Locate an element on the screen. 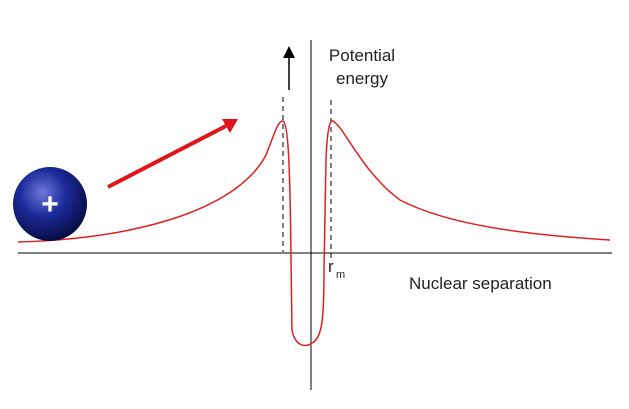 Image resolution: width=629 pixels, height=409 pixels. approach-arrow-head is located at coordinates (230, 126).